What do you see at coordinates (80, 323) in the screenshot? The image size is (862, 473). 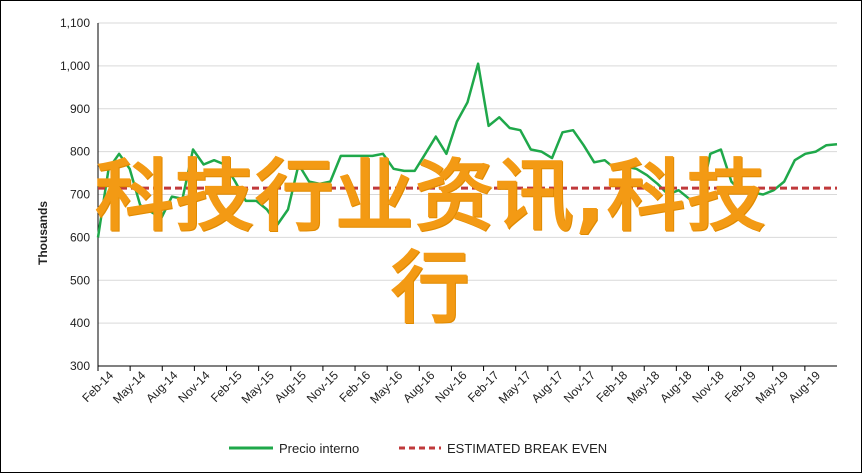 I see `y-tick-label: 400` at bounding box center [80, 323].